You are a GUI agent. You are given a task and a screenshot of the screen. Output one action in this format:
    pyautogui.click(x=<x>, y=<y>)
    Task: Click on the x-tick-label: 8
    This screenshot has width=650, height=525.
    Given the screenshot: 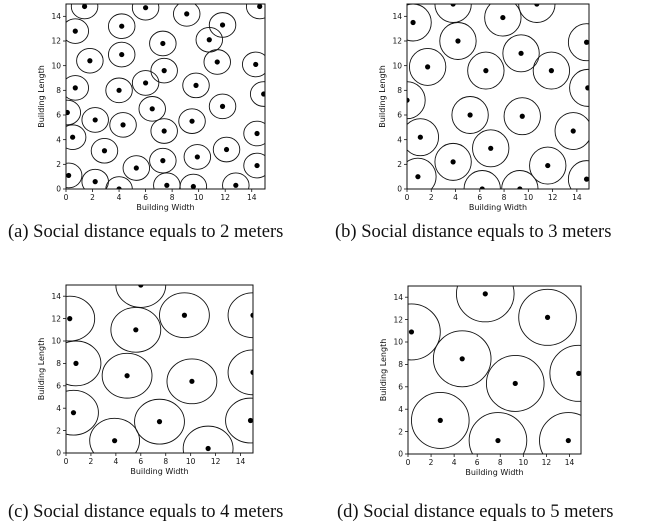 What is the action you would take?
    pyautogui.click(x=500, y=462)
    